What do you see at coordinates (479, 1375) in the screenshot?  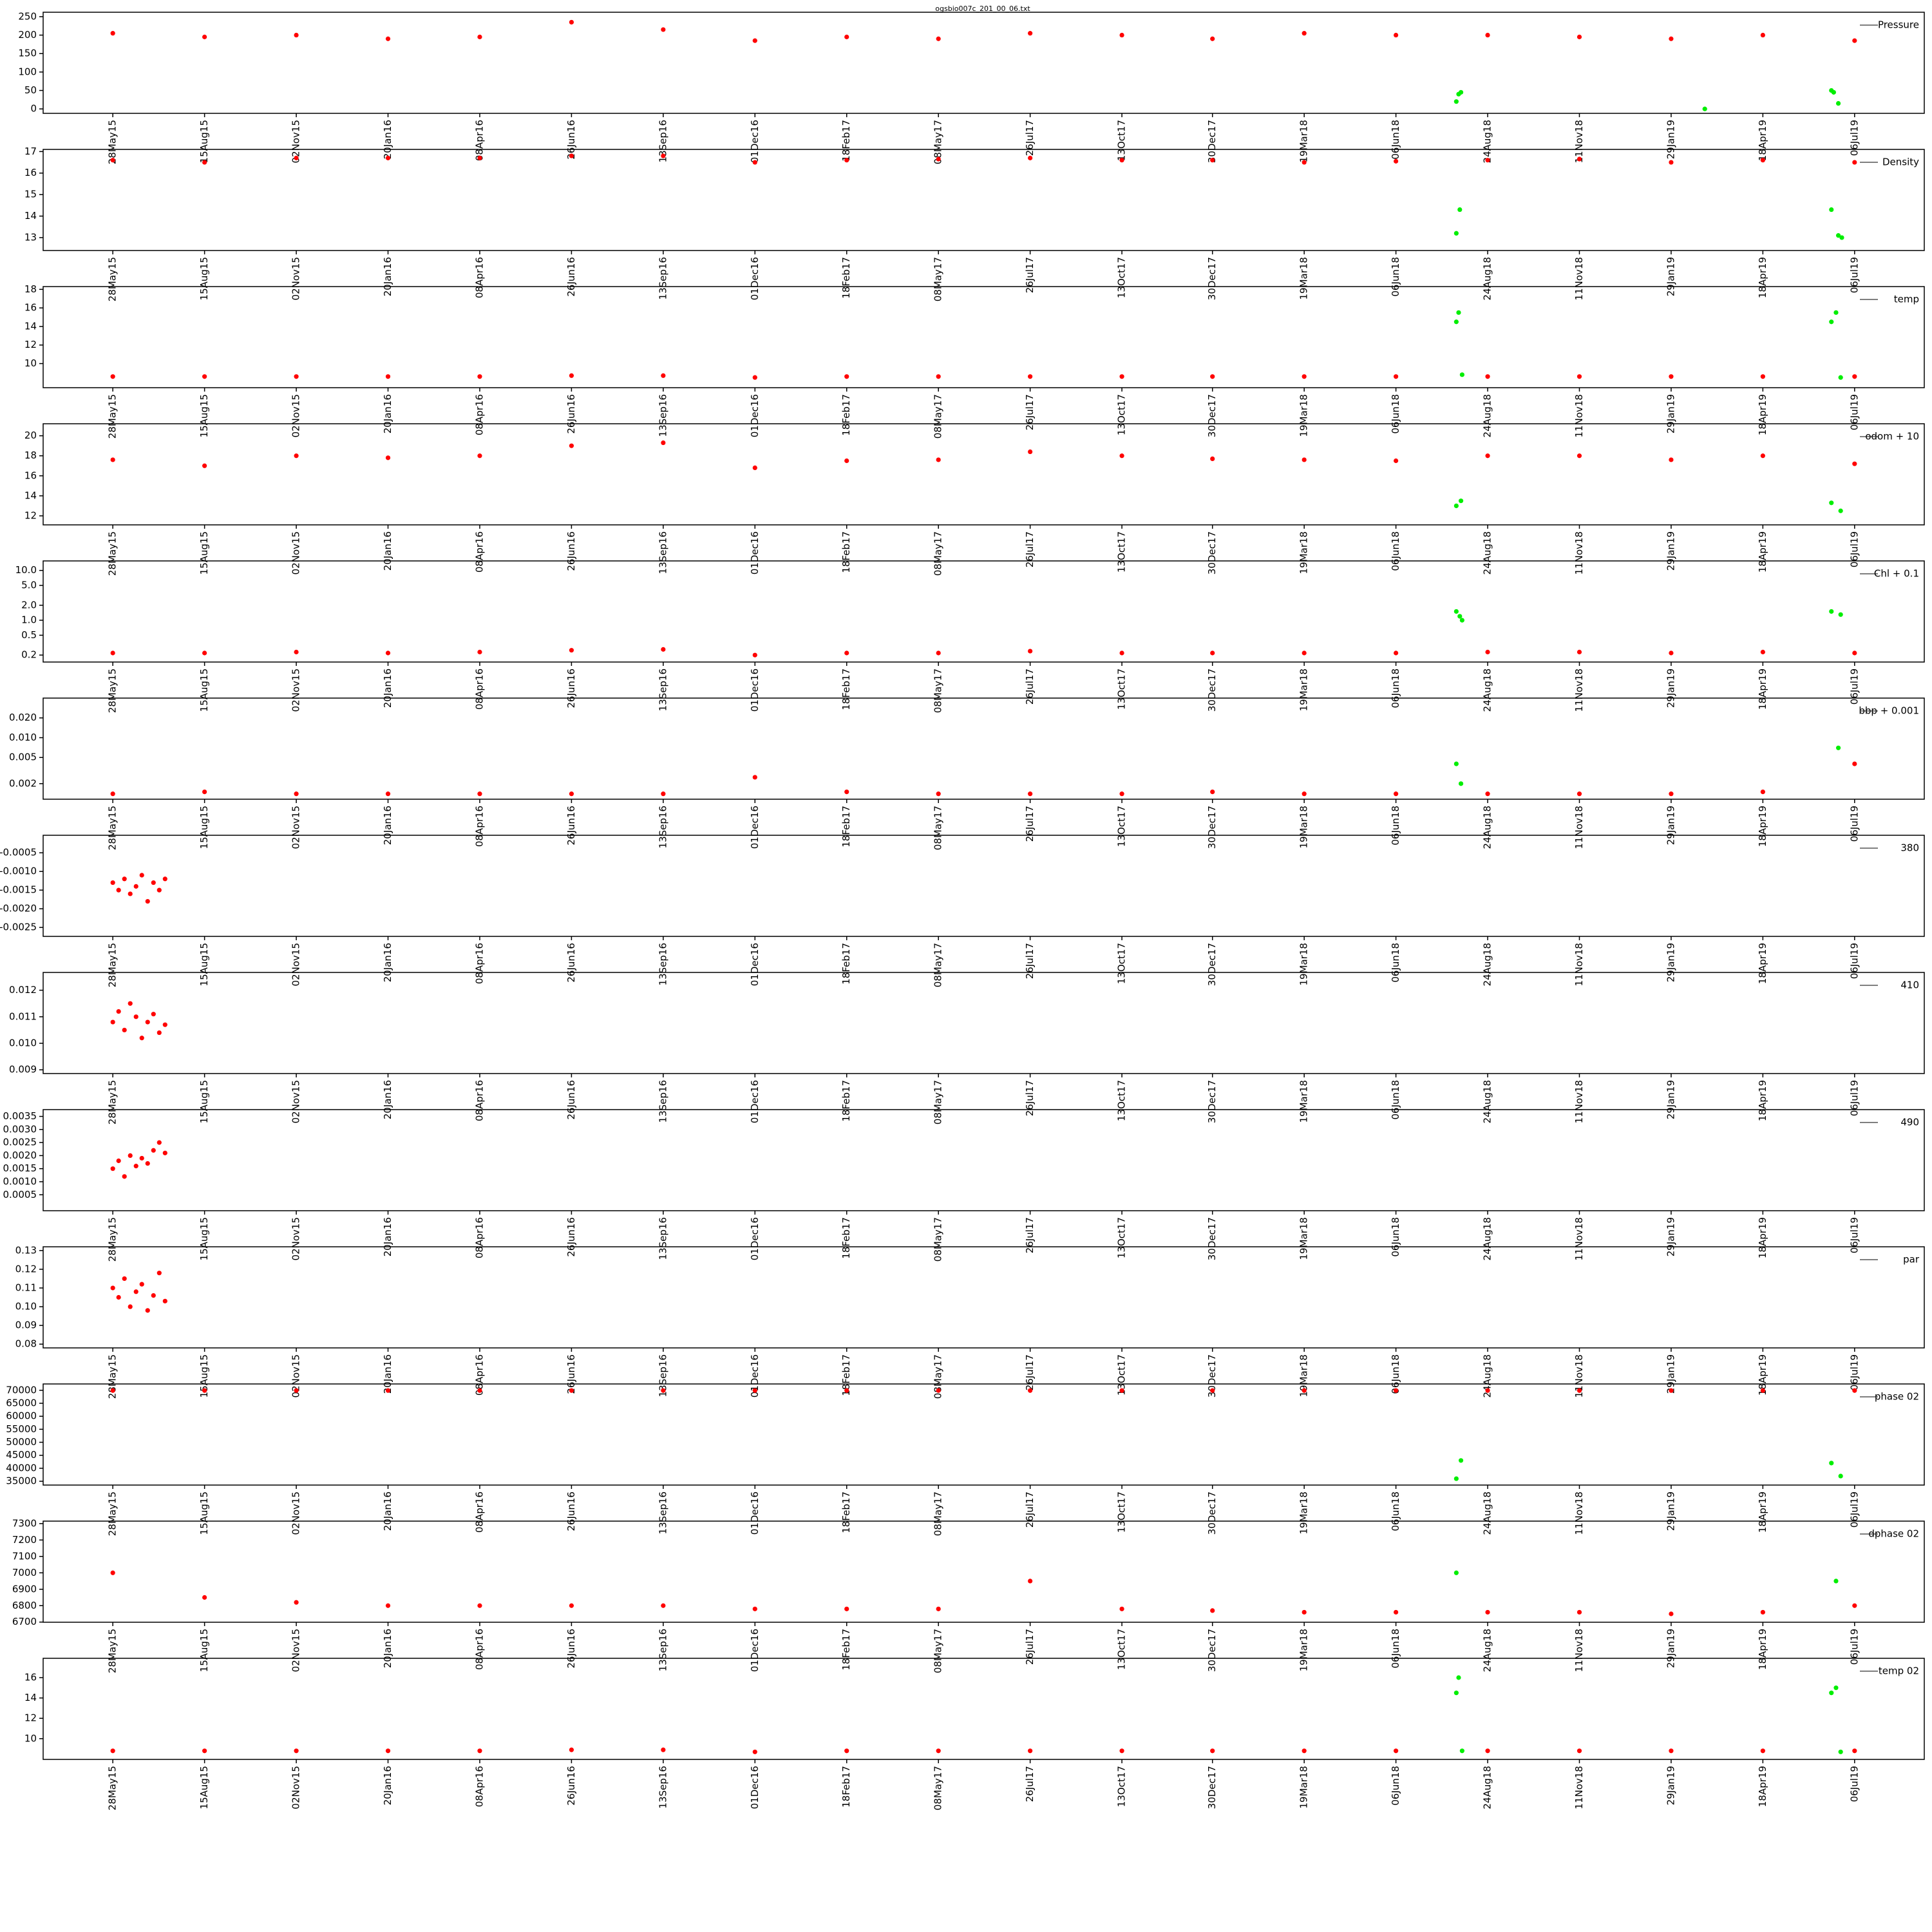 I see `x-tick-label: 08Apr16` at bounding box center [479, 1375].